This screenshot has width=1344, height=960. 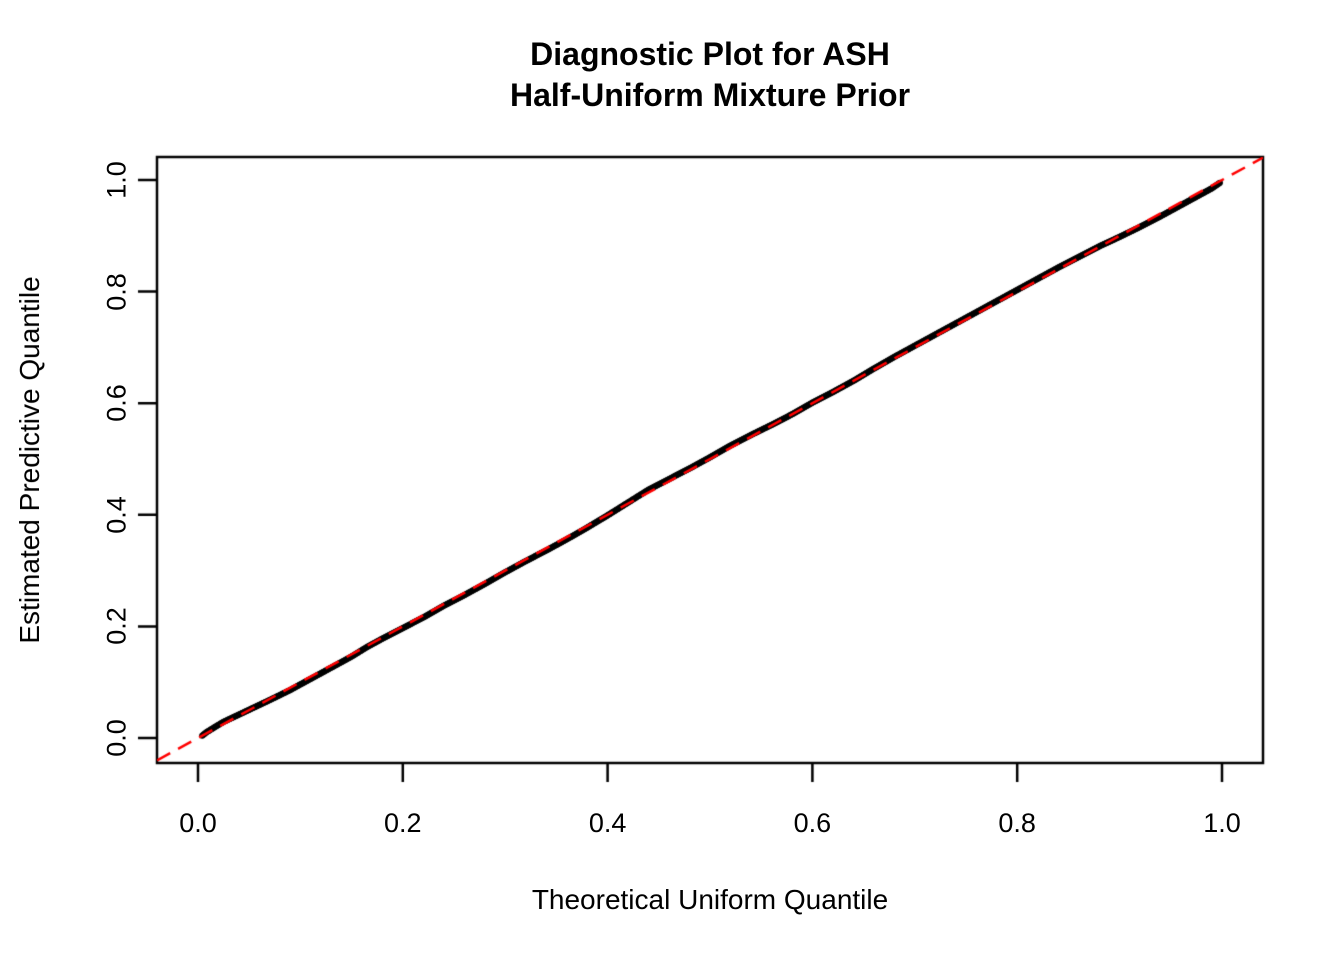 I want to click on y-tick-label-0.0: 0.0, so click(x=116, y=738).